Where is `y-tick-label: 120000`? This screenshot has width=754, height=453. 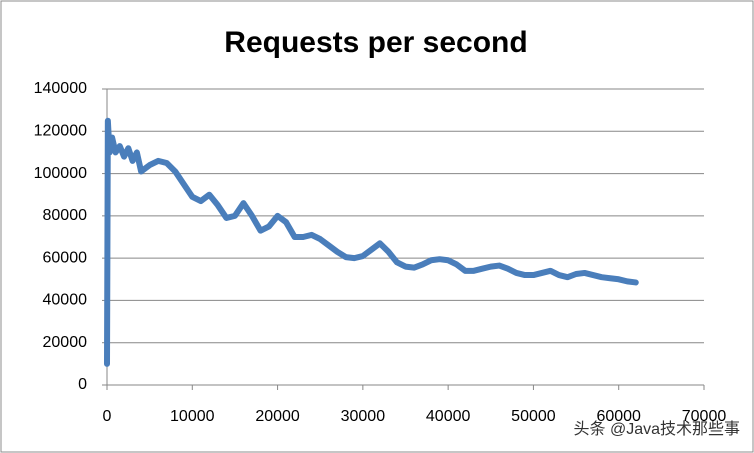
y-tick-label: 120000 is located at coordinates (60, 131).